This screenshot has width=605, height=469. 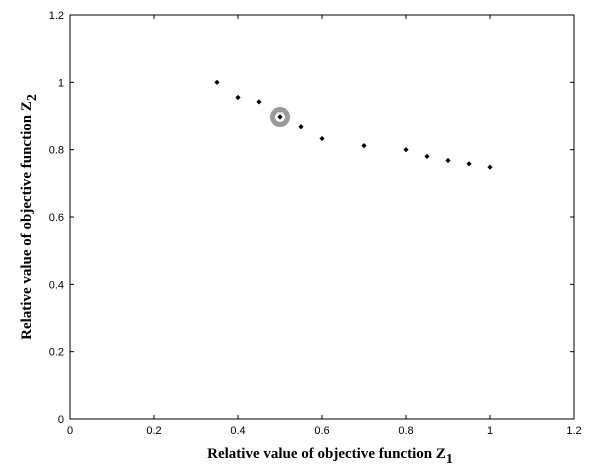 I want to click on x-tick-label-5: 1, so click(x=490, y=431).